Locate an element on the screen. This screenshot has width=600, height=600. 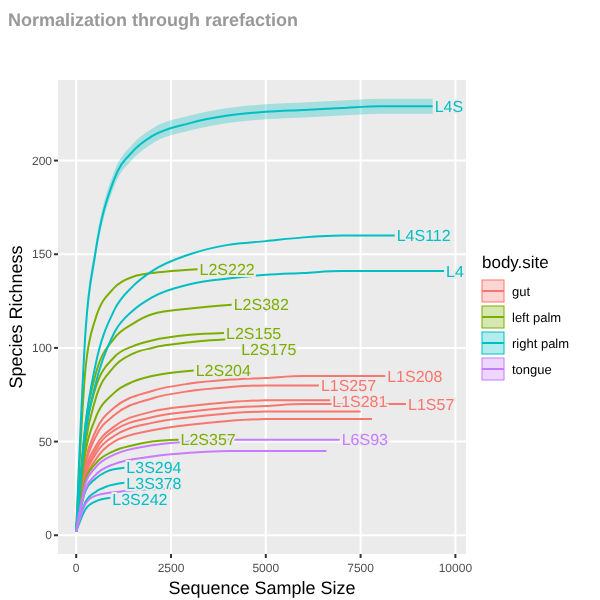
x-axis-title: Sequence Sample Size is located at coordinates (262, 588).